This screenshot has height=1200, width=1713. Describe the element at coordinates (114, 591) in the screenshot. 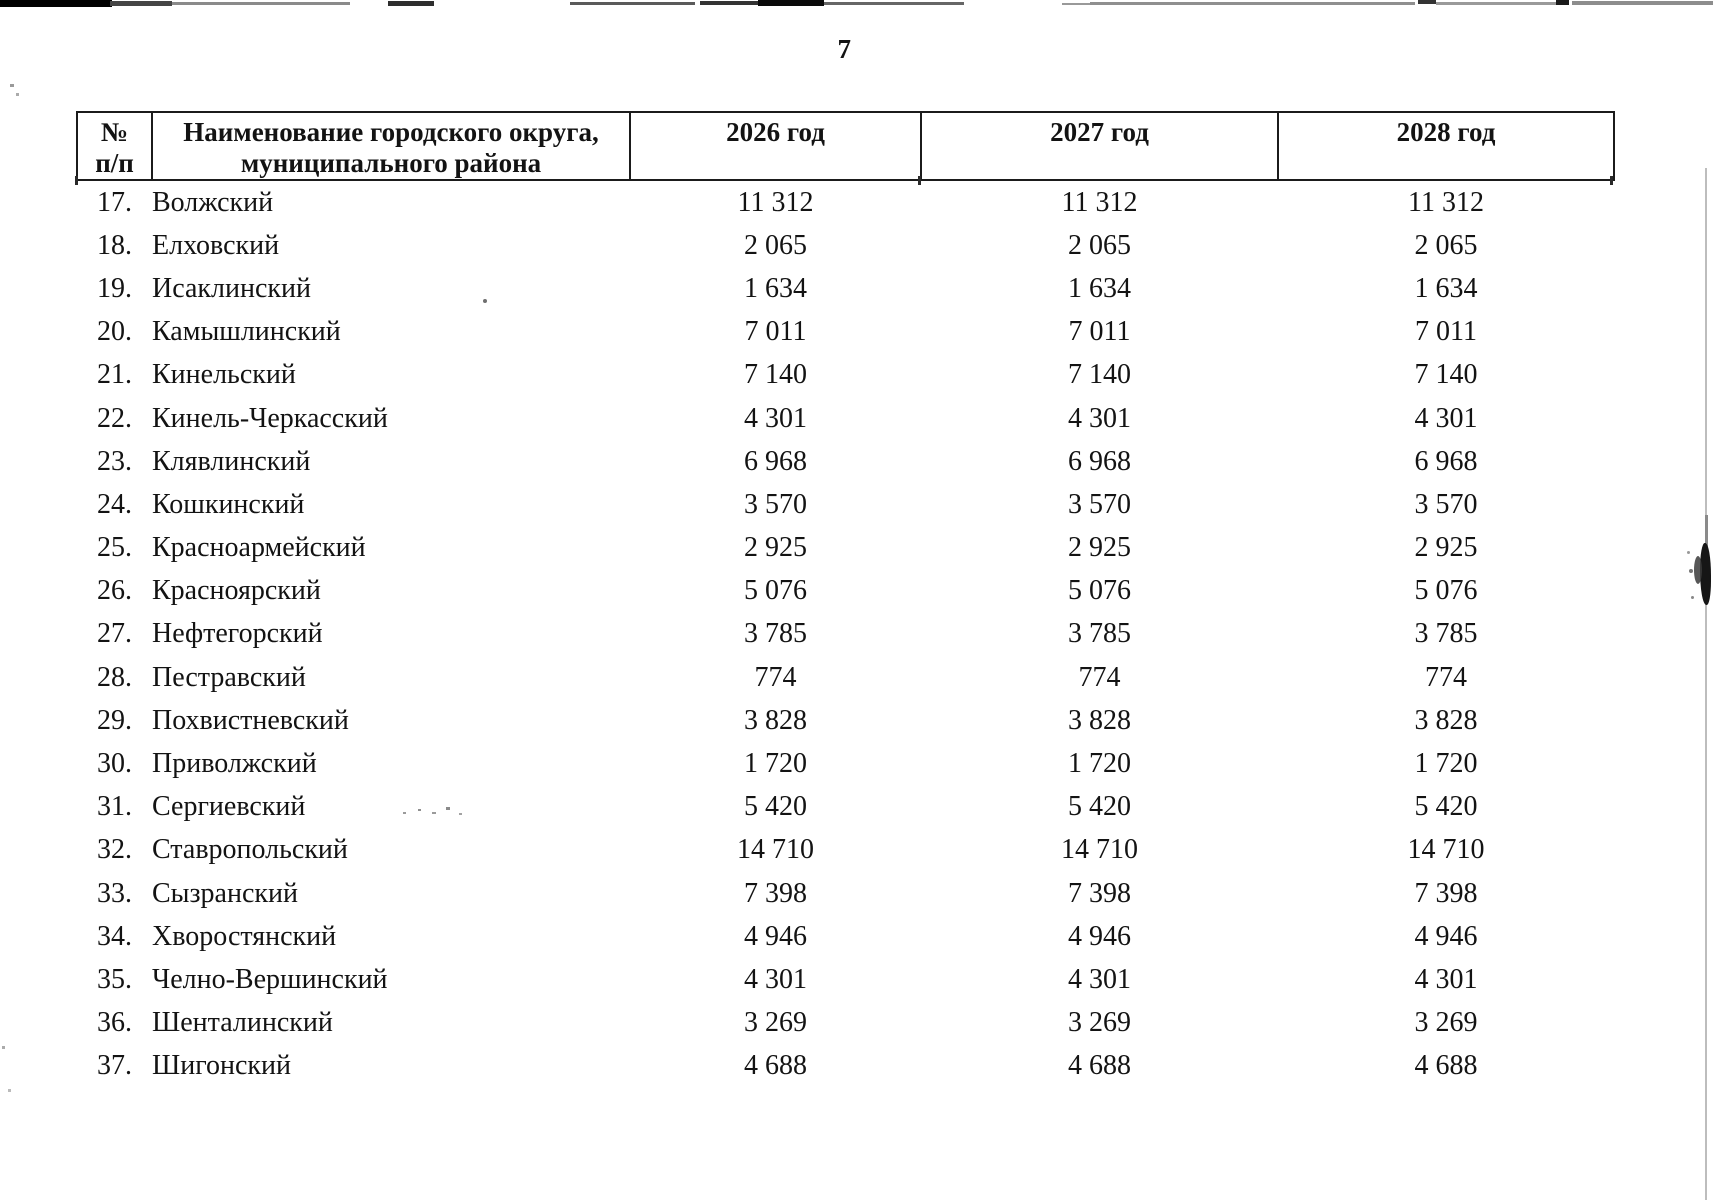

I see `row-number: 26.` at that location.